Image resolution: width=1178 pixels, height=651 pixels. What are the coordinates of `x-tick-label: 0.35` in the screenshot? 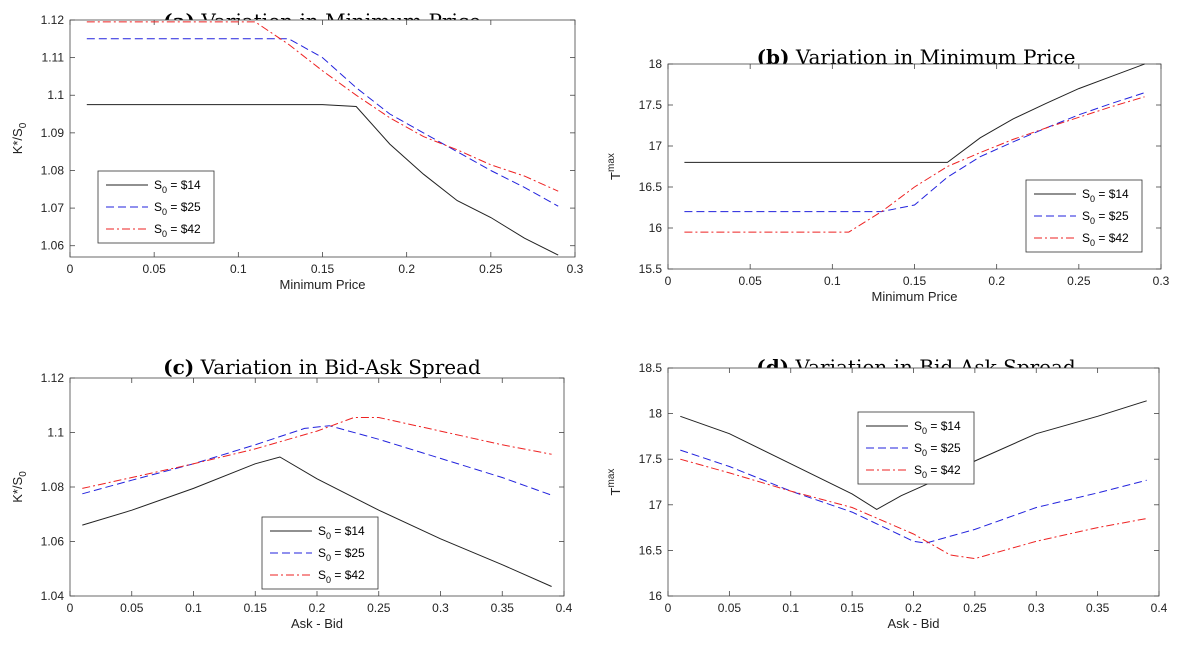 It's located at (503, 608).